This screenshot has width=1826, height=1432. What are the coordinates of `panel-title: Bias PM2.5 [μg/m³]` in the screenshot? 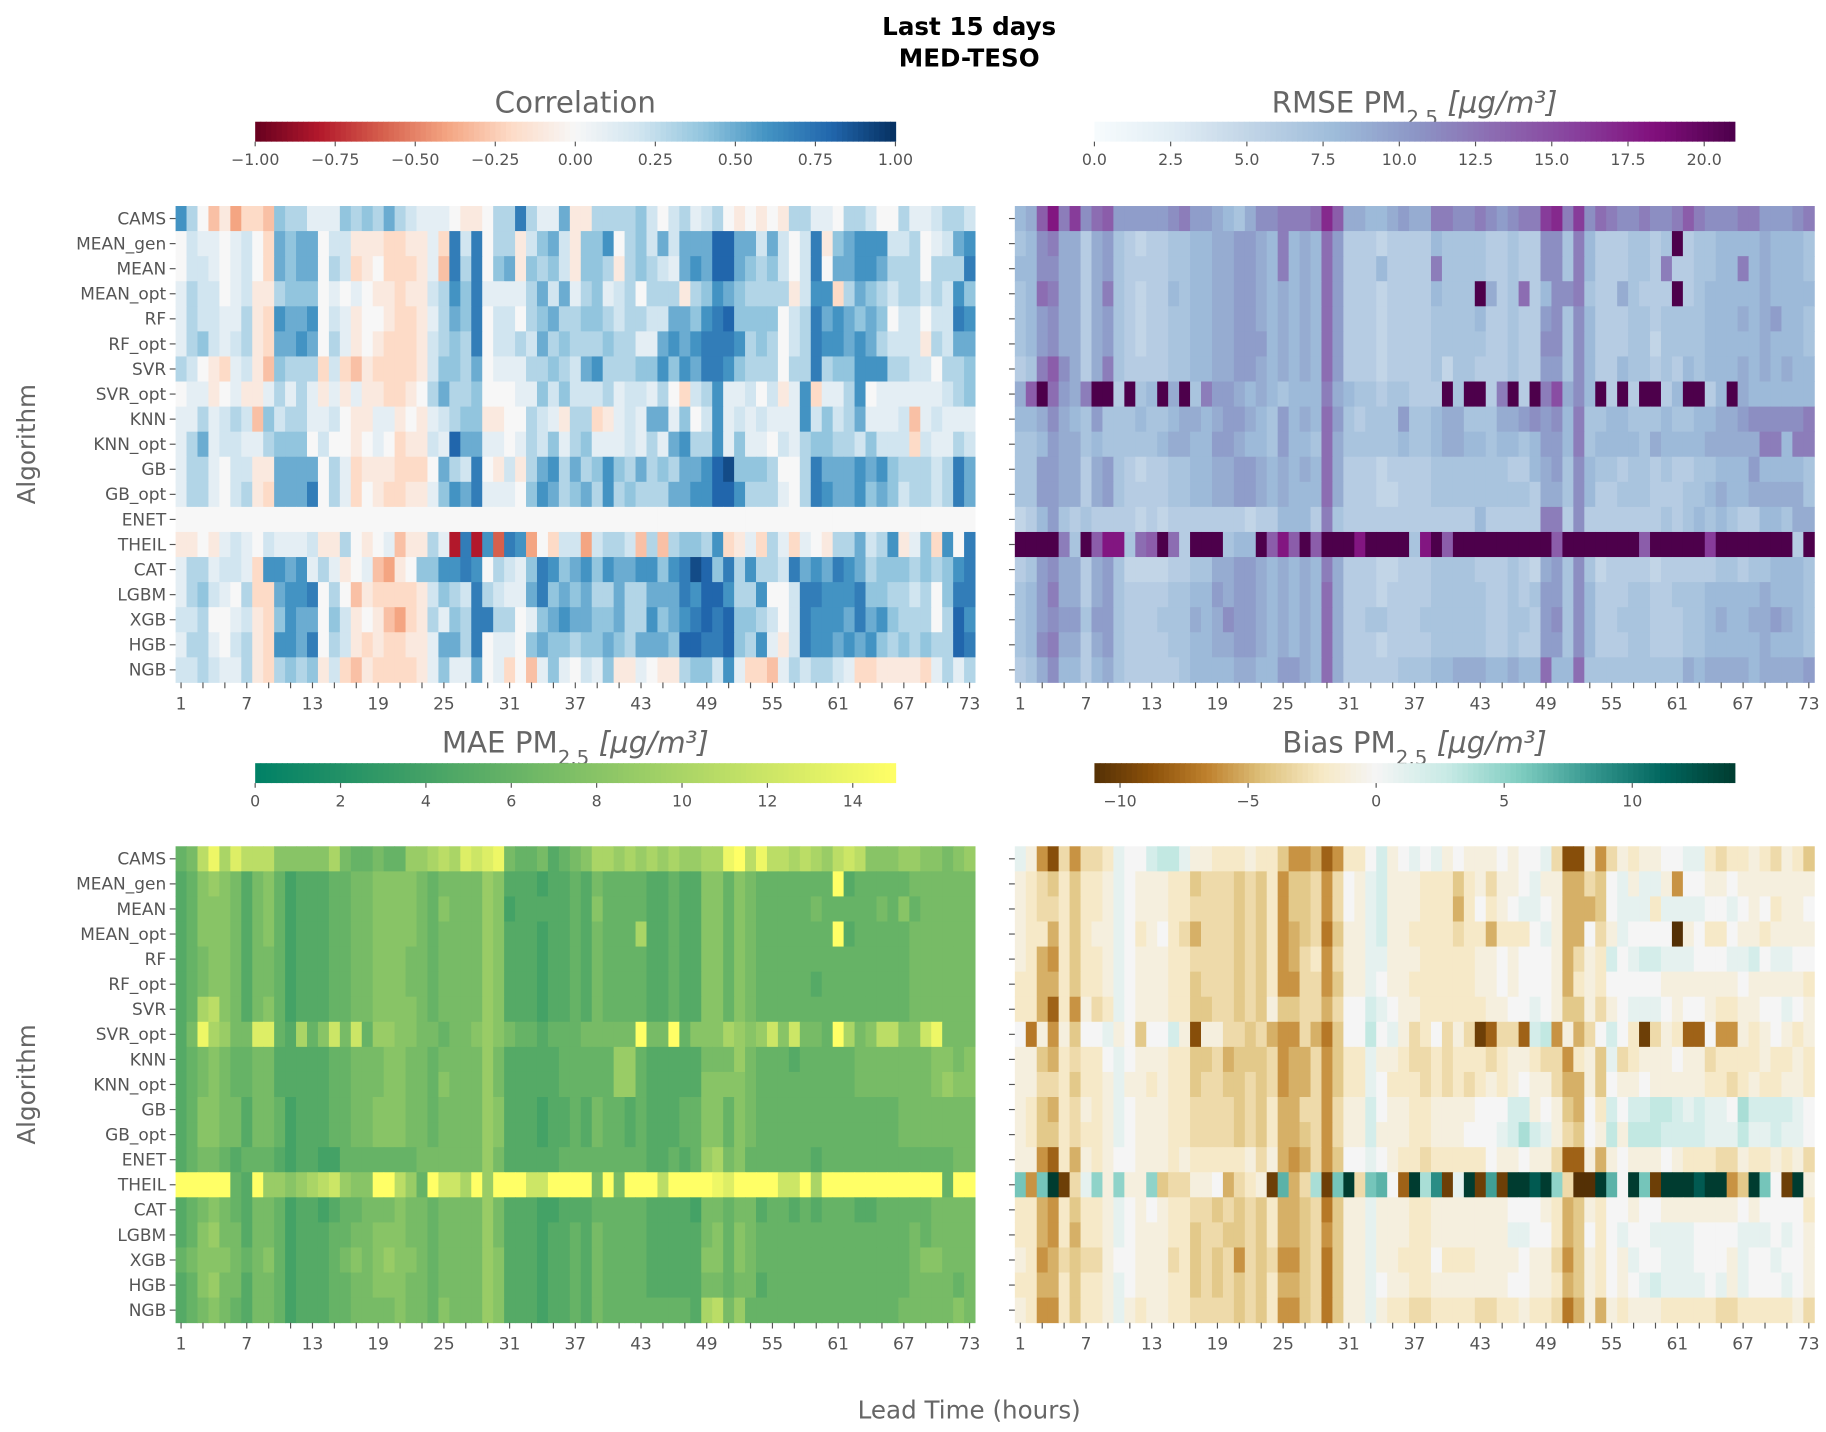 It's located at (1414, 748).